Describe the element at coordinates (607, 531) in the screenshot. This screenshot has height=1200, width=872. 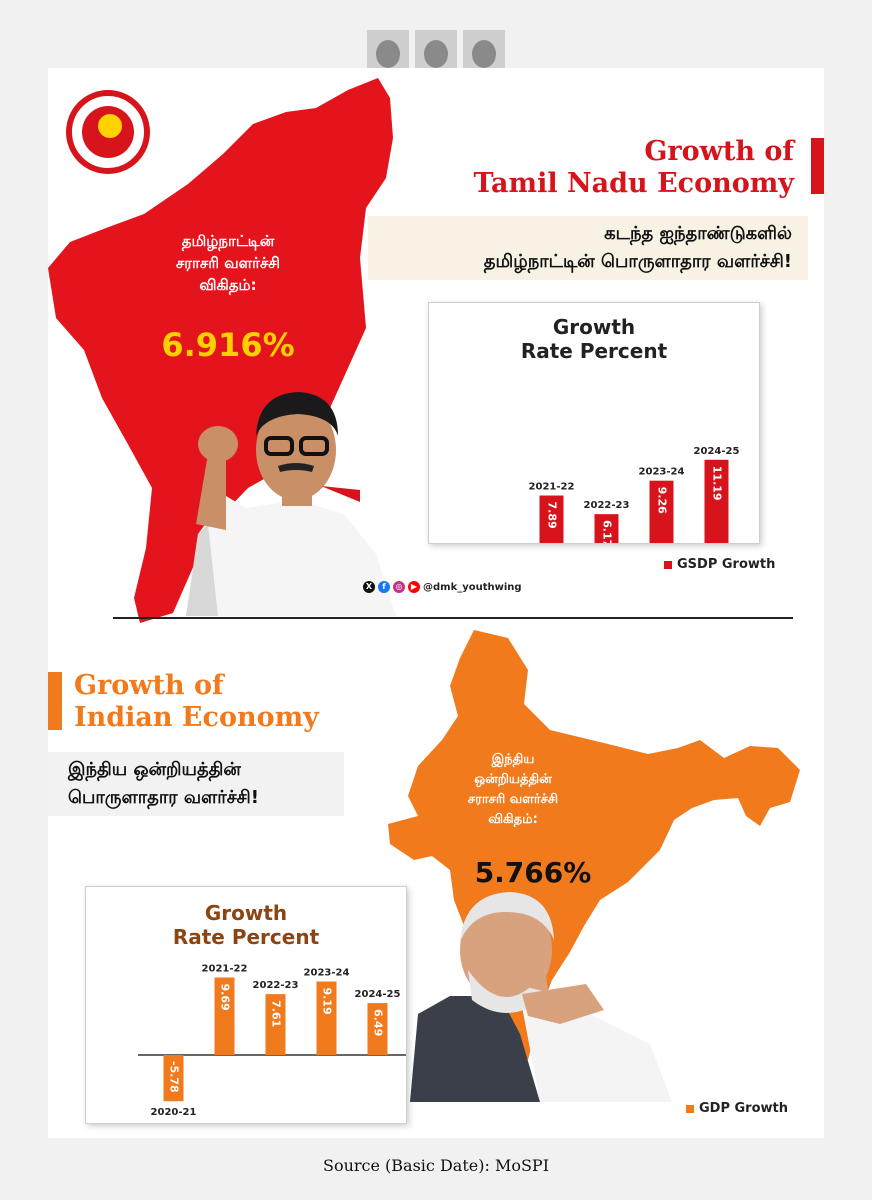
I see `value-label: 6.17` at that location.